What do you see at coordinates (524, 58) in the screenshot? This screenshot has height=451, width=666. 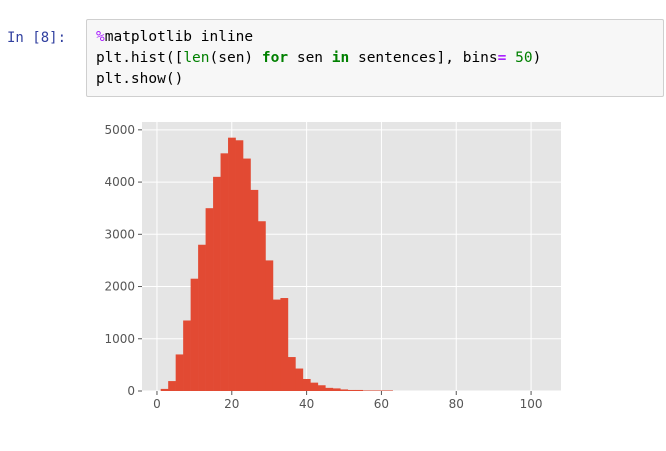 I see `code-token: 50` at bounding box center [524, 58].